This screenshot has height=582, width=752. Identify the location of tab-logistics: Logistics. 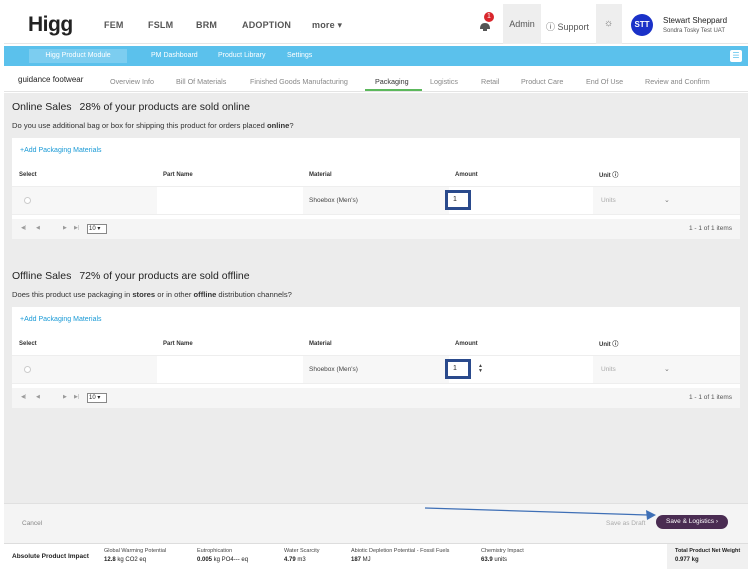
(444, 81).